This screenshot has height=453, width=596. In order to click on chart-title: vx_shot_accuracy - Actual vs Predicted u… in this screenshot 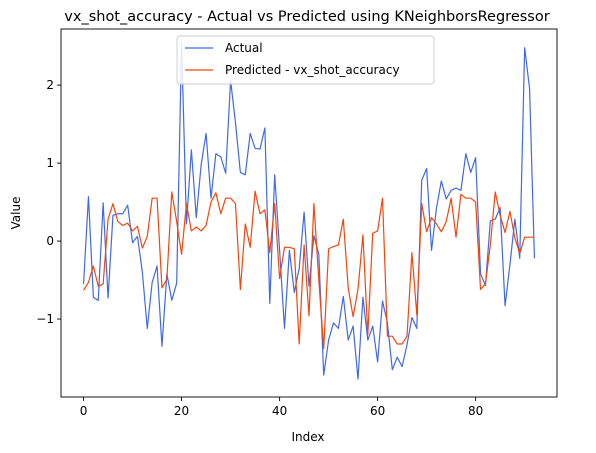, I will do `click(306, 17)`.